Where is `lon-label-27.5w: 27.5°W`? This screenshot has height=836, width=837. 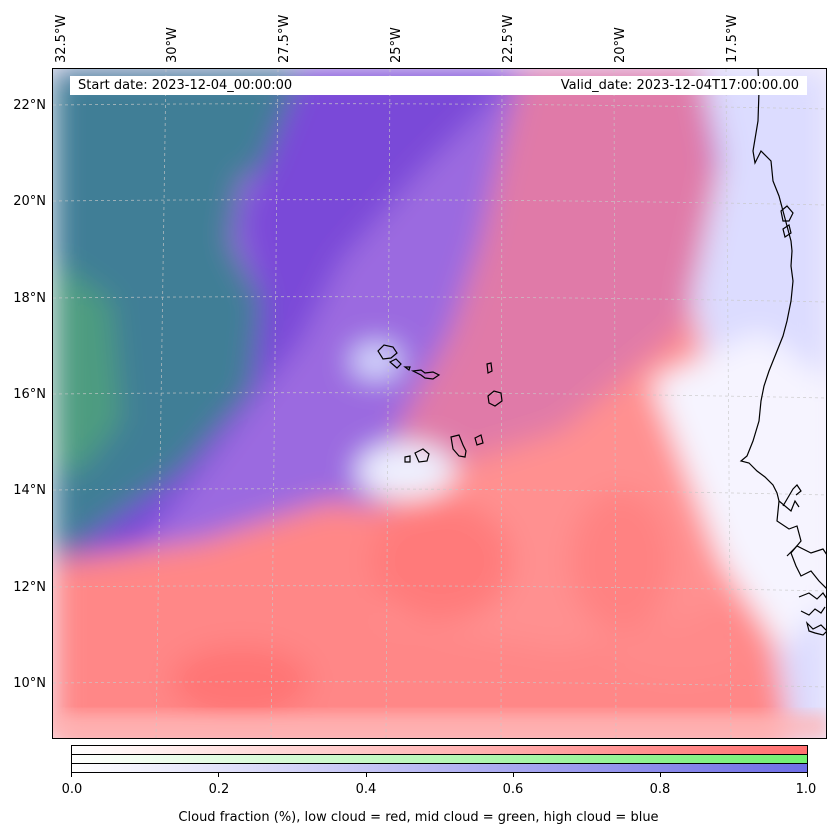 lon-label-27.5w: 27.5°W is located at coordinates (284, 38).